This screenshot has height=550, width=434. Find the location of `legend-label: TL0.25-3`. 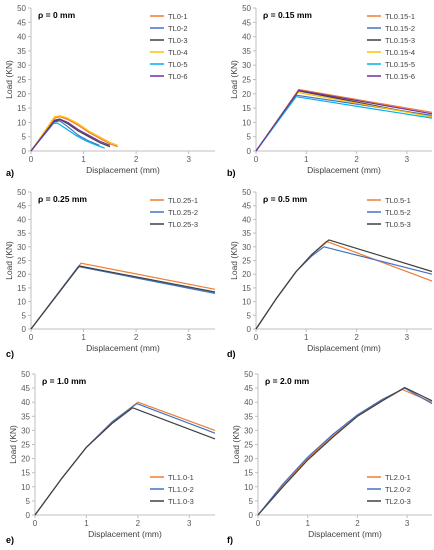

legend-label: TL0.25-3 is located at coordinates (183, 224).